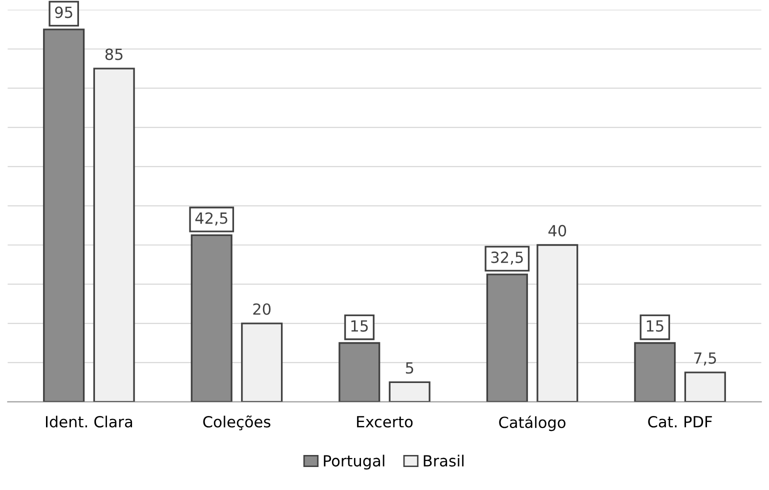 This screenshot has height=490, width=769. Describe the element at coordinates (211, 219) in the screenshot. I see `data-label: 42,5` at that location.